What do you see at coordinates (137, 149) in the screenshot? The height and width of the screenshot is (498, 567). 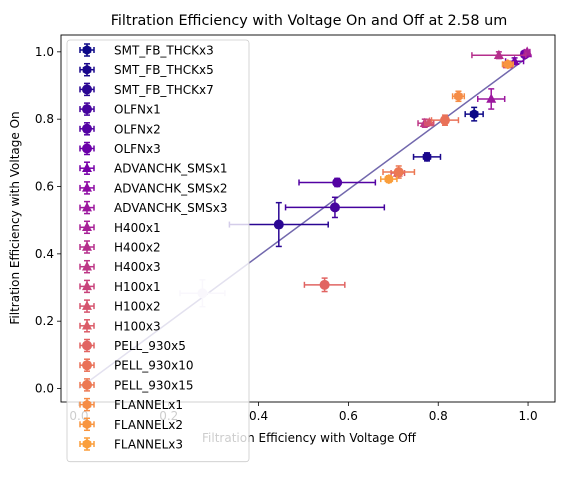 I see `legend-label: OLFNx3` at bounding box center [137, 149].